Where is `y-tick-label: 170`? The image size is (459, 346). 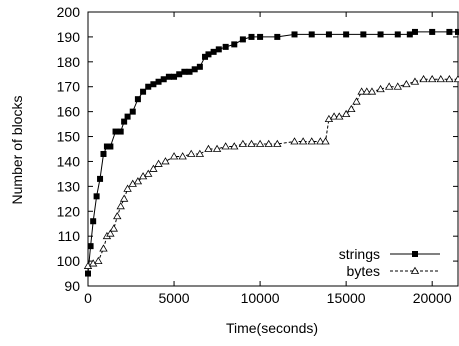 y-tick-label: 170 is located at coordinates (69, 87).